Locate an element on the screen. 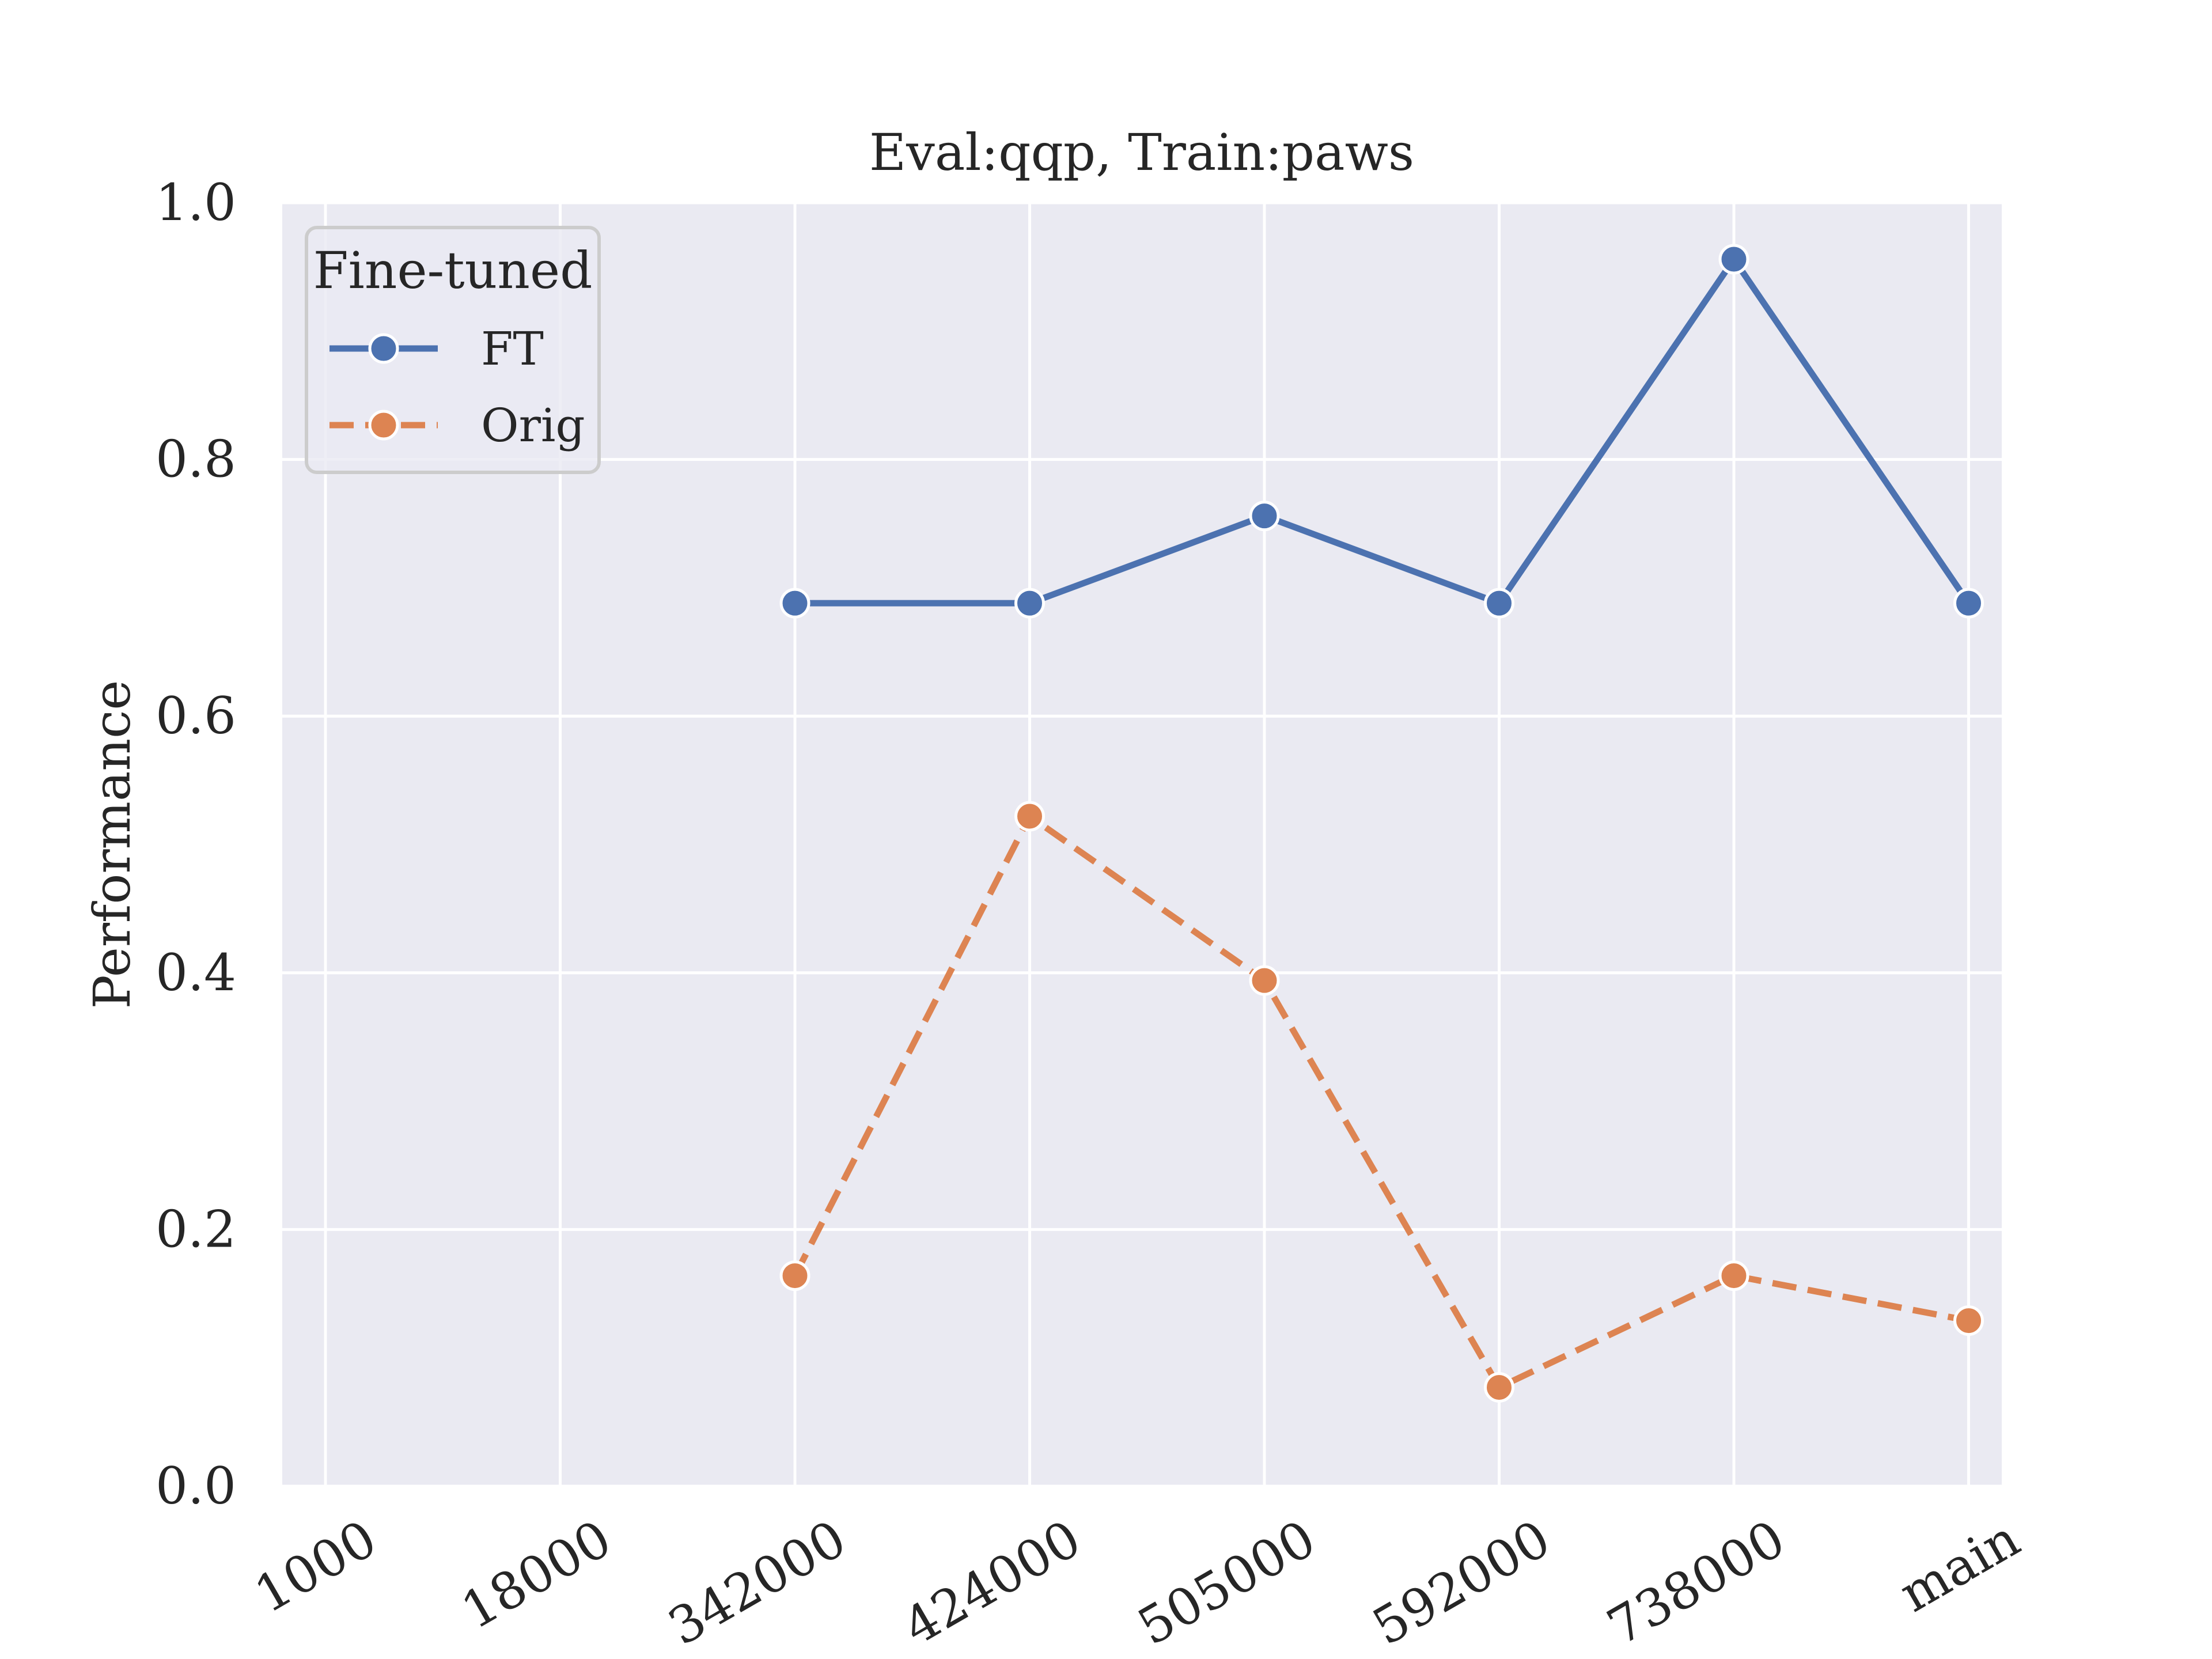 The image size is (2212, 1659). chart-title: Eval:qqp, Train:paws is located at coordinates (1141, 152).